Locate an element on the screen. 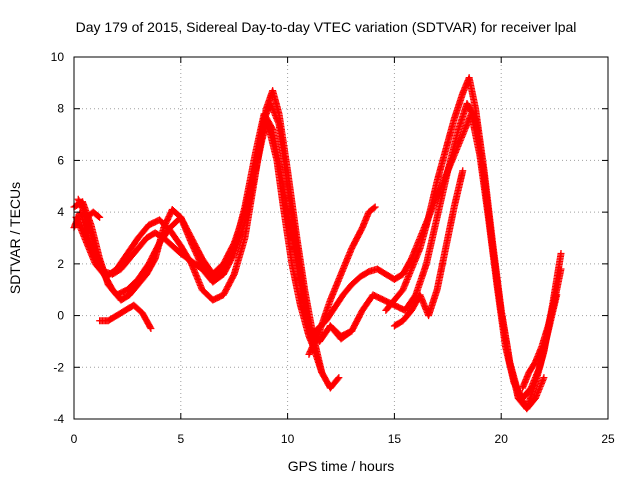 This screenshot has width=640, height=480. y-tick-label: 6 is located at coordinates (60, 160).